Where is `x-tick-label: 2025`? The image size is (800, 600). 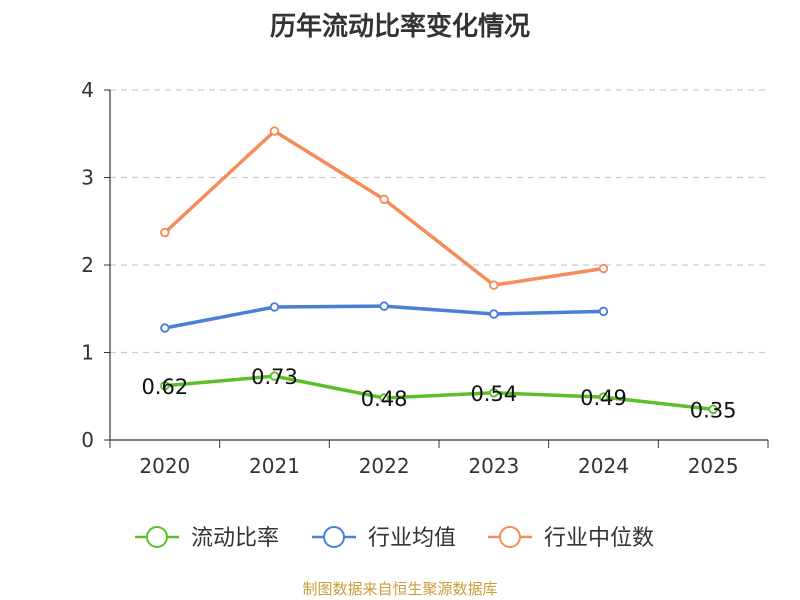
x-tick-label: 2025 is located at coordinates (713, 466).